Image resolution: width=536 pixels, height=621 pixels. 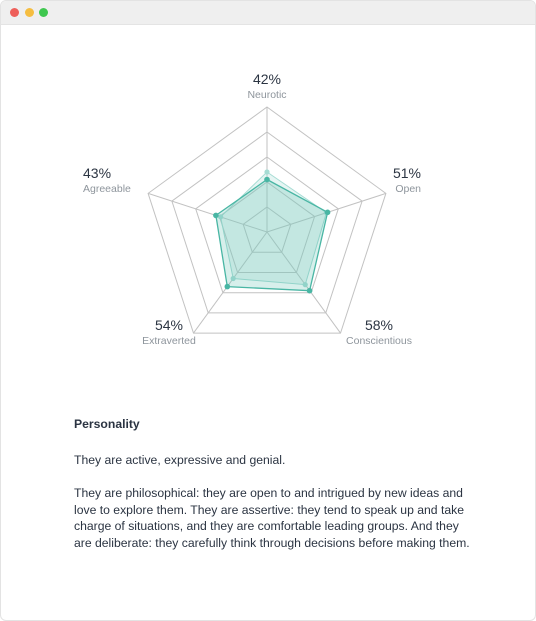 What do you see at coordinates (379, 341) in the screenshot?
I see `trait-label-conscientious: Conscientious` at bounding box center [379, 341].